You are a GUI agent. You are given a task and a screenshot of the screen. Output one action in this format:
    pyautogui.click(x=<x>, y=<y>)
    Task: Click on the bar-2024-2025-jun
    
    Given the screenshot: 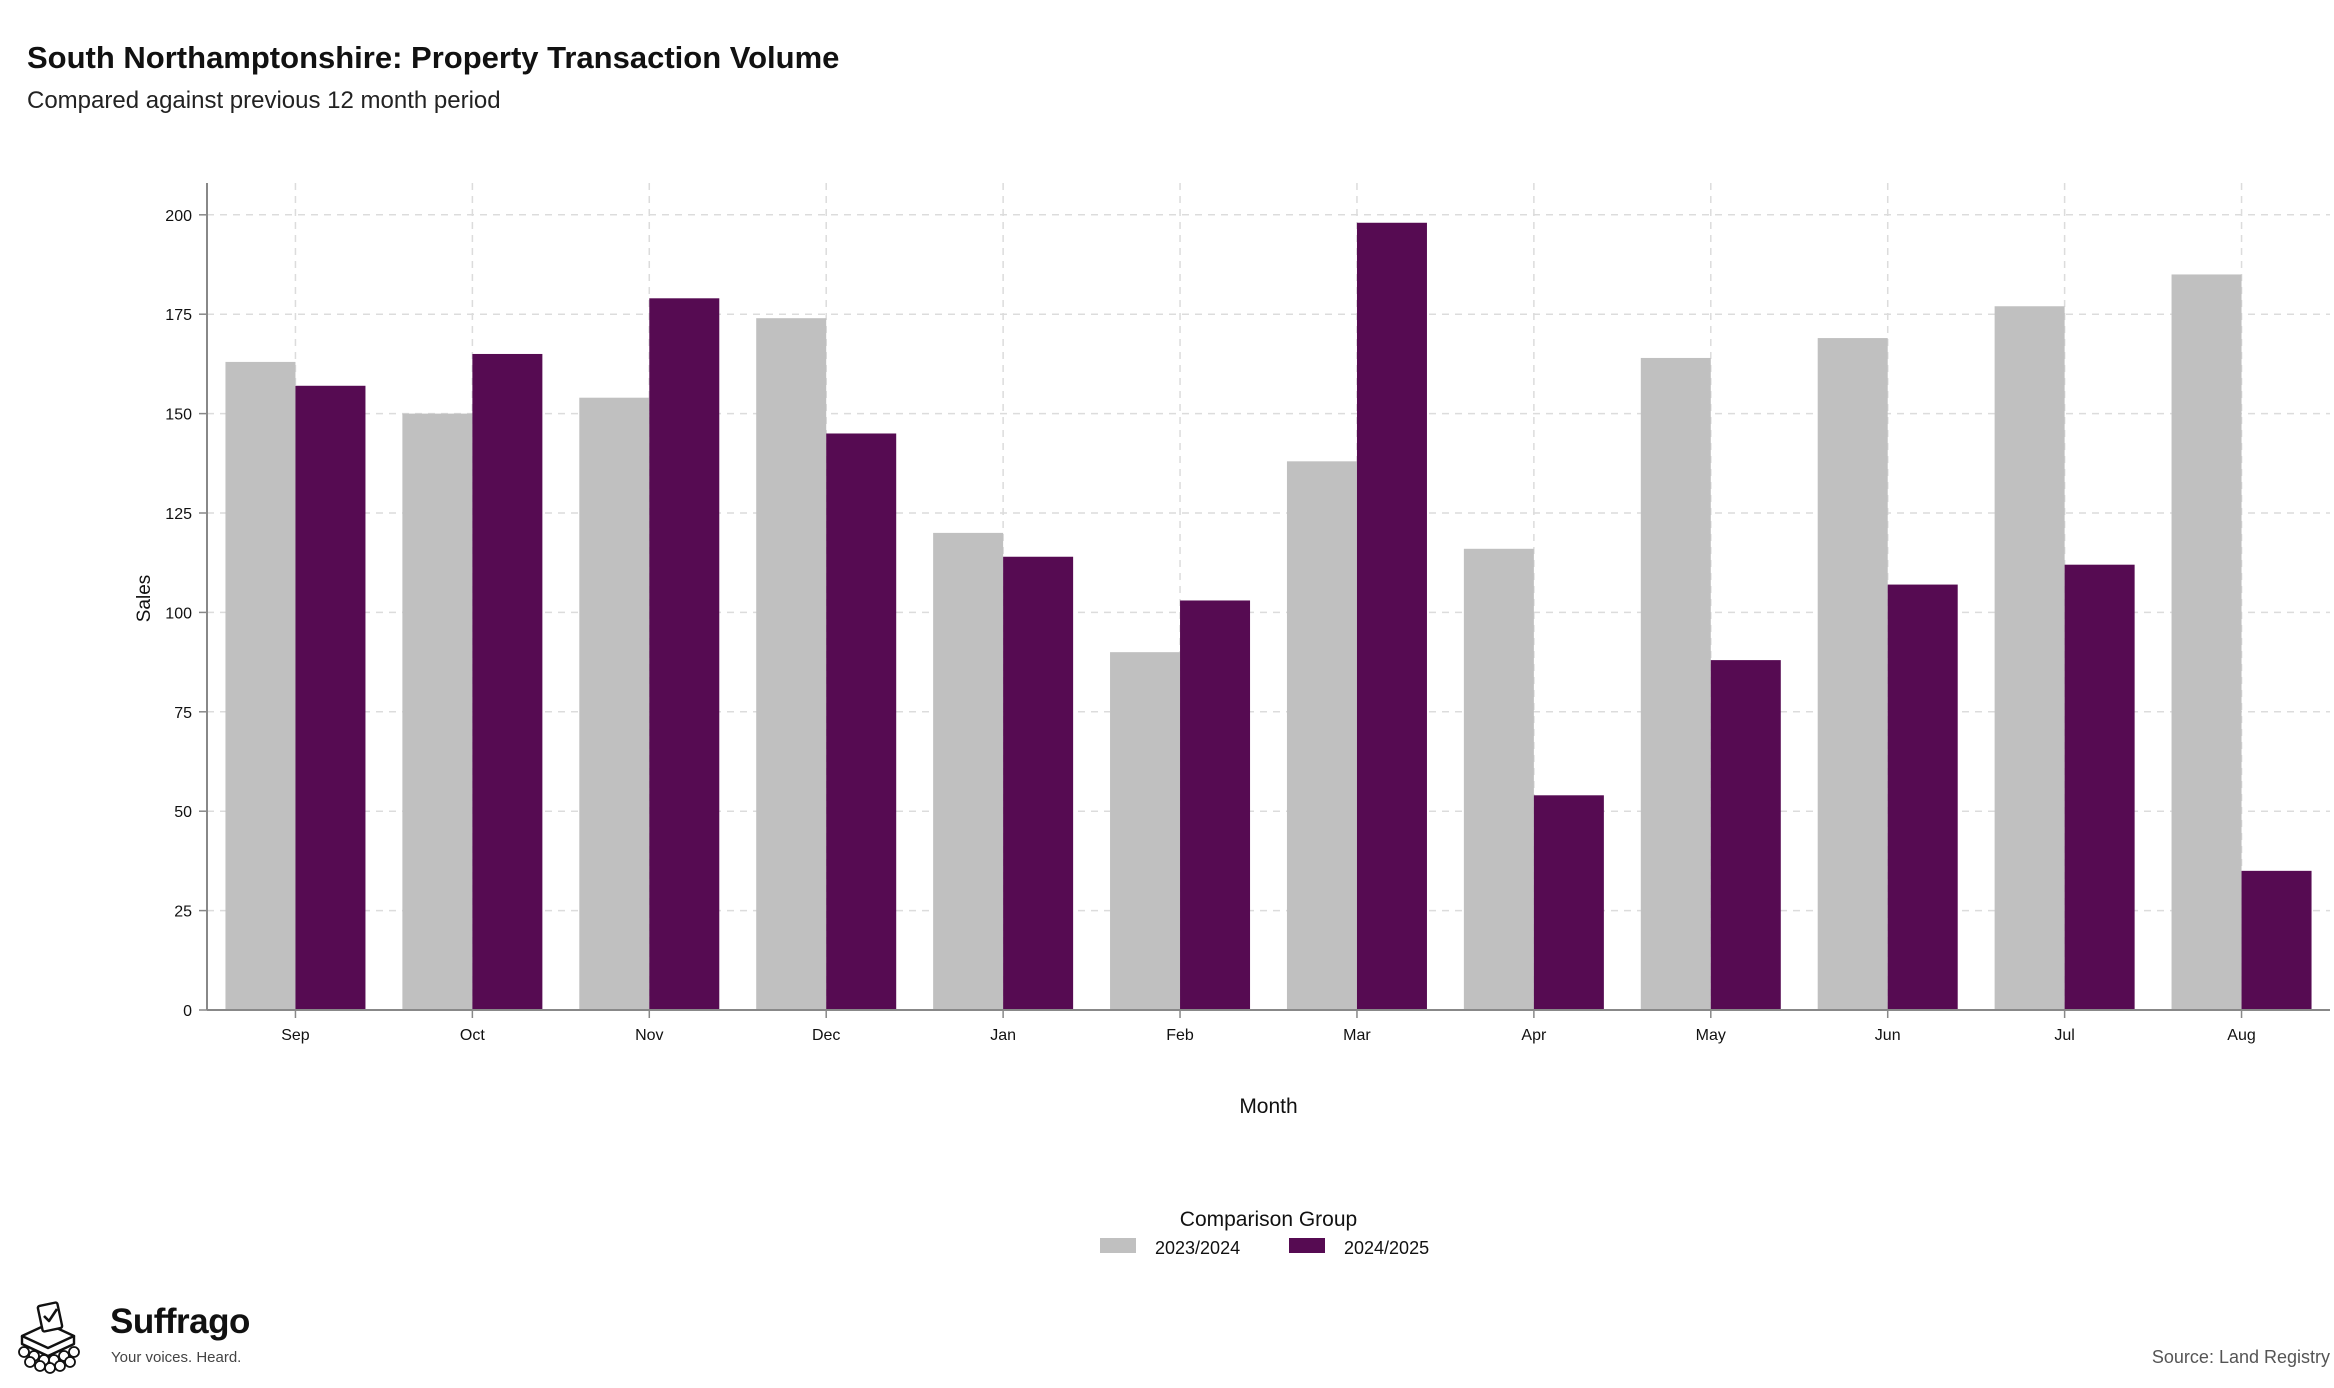 What is the action you would take?
    pyautogui.click(x=1922, y=797)
    